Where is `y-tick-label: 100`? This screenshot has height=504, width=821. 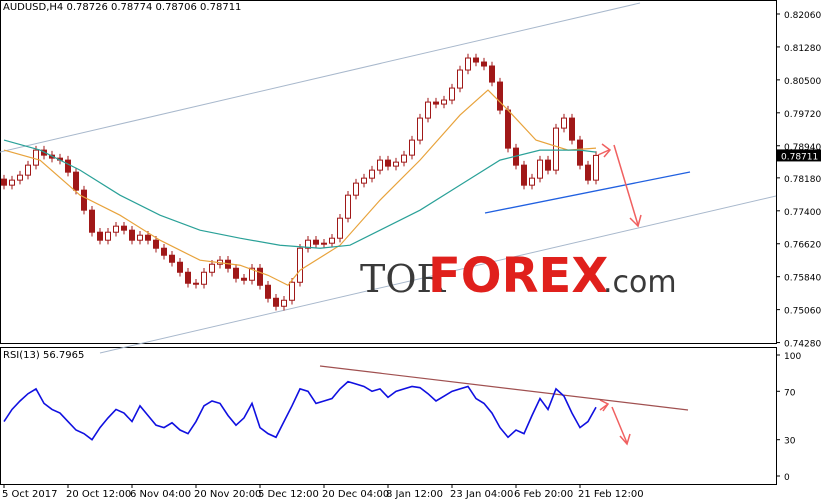 y-tick-label: 100 is located at coordinates (792, 357).